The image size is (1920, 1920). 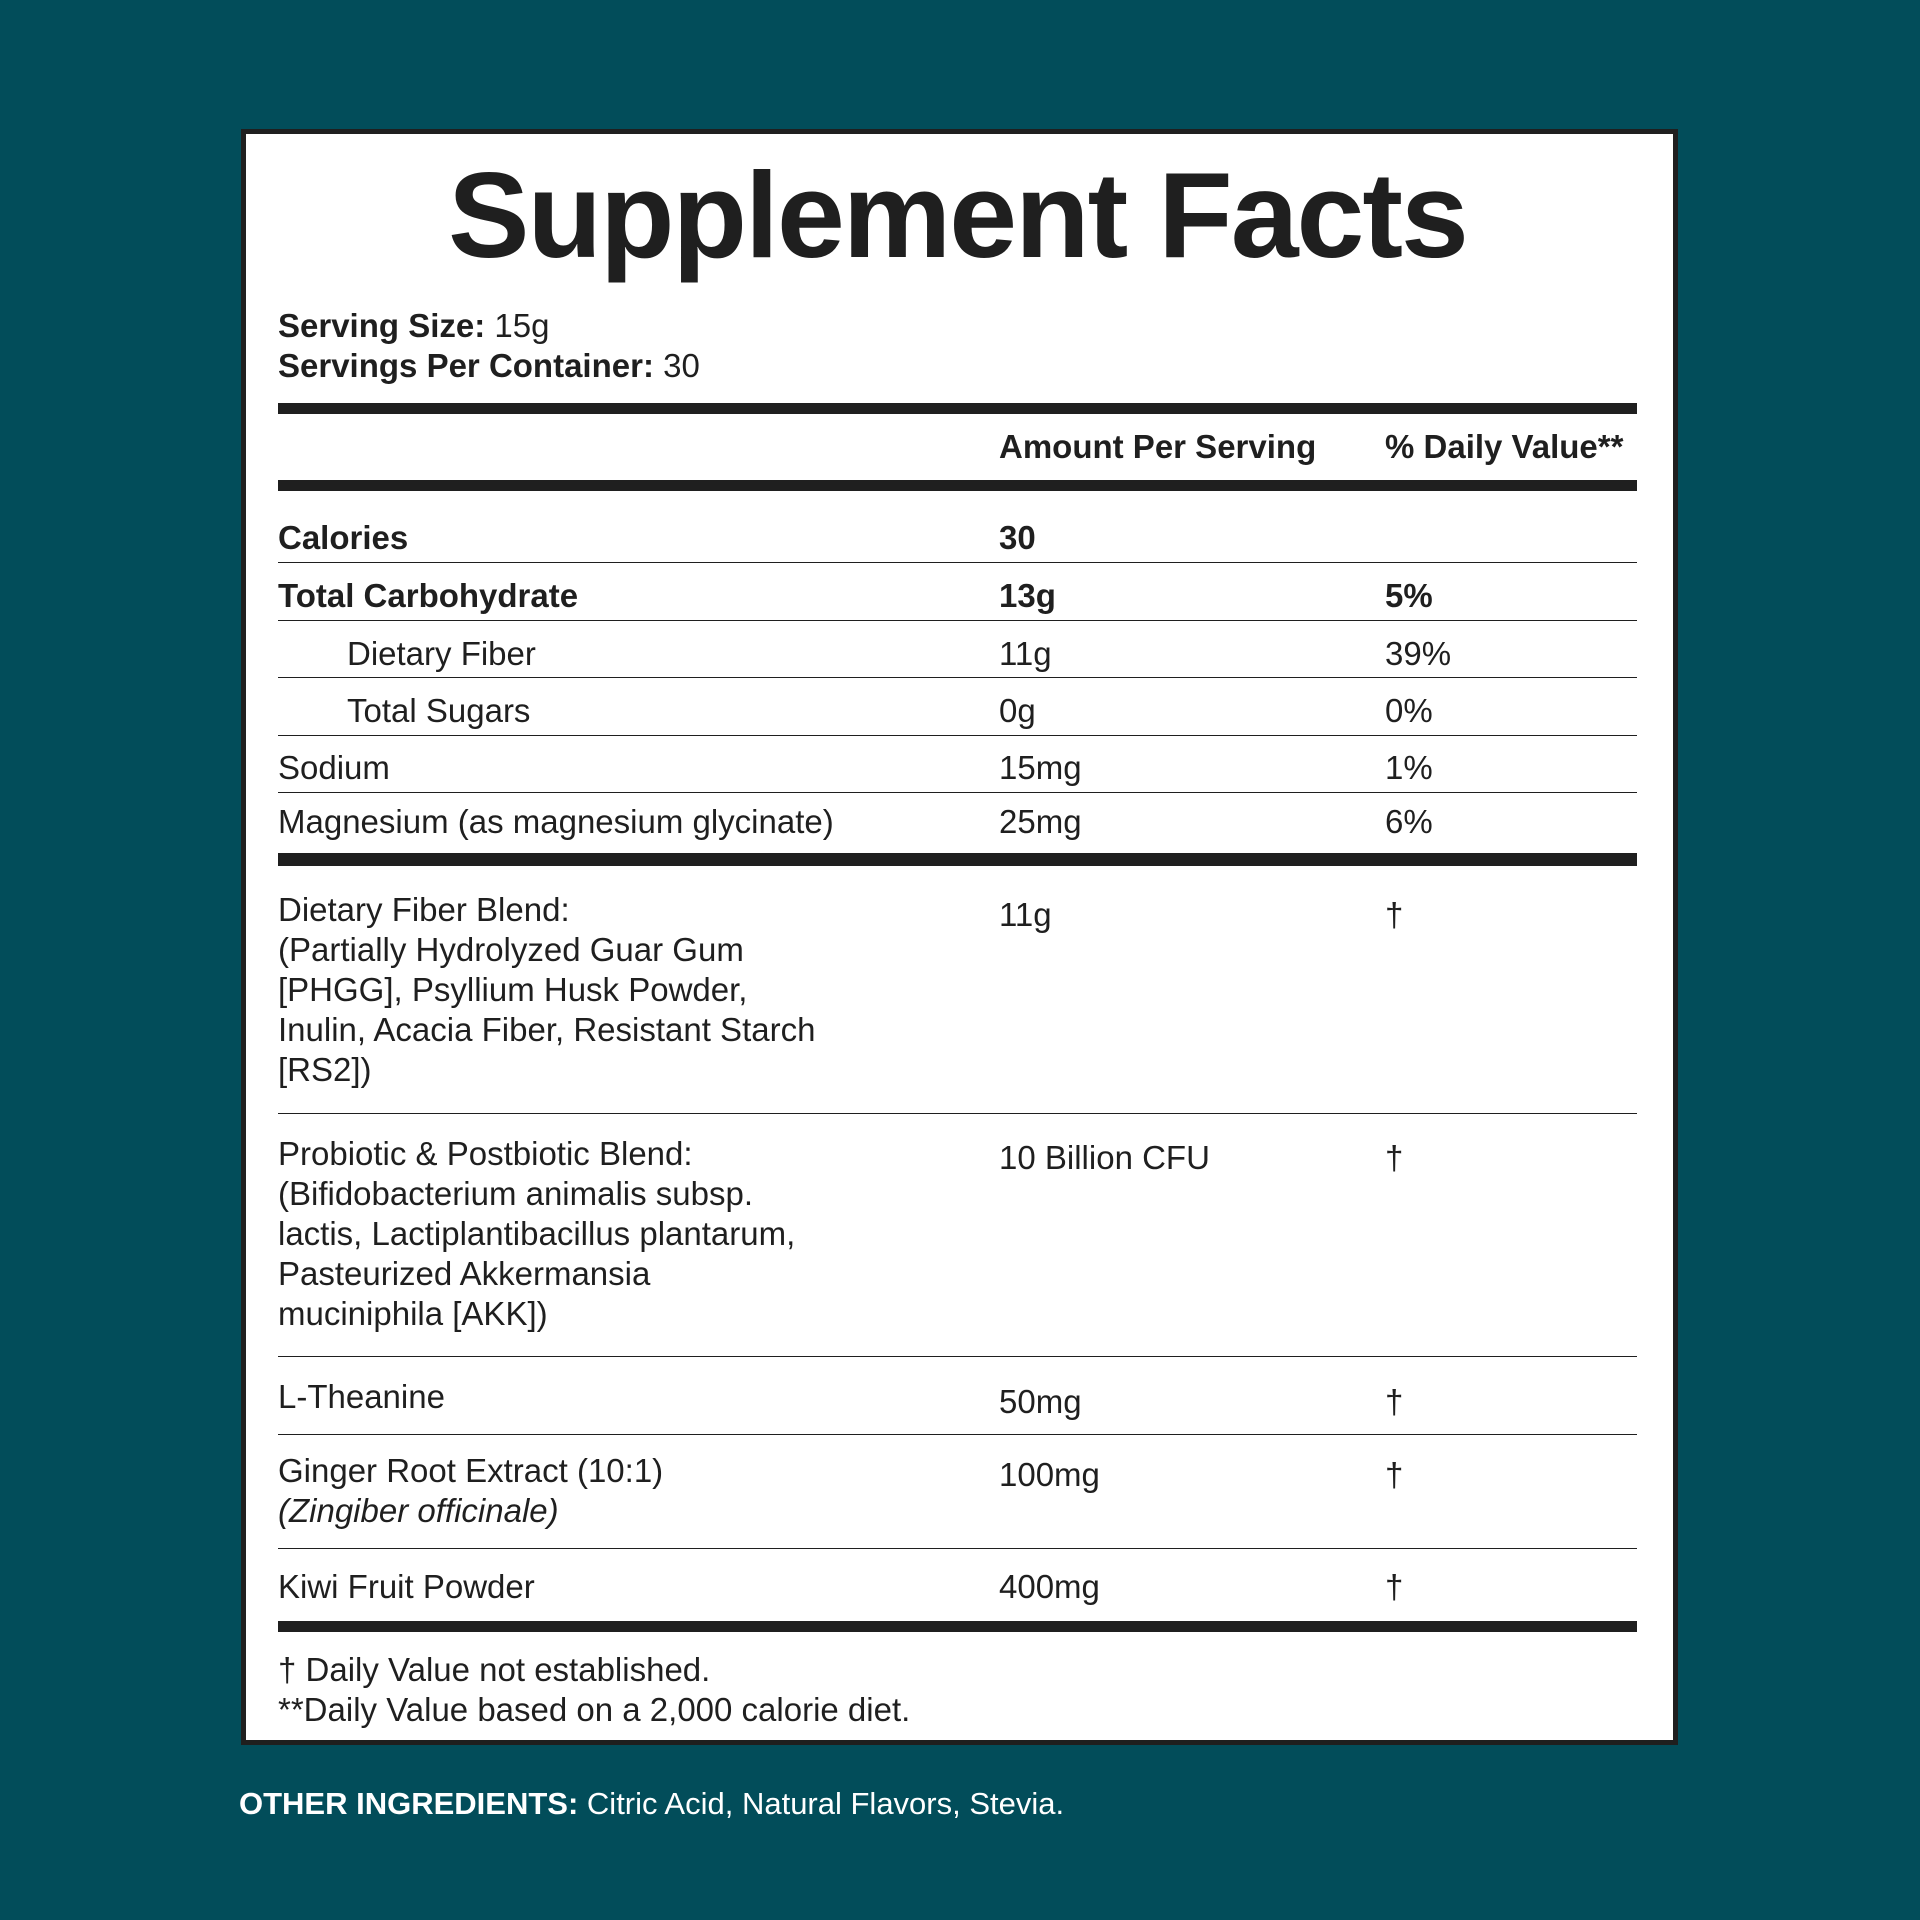 What do you see at coordinates (428, 595) in the screenshot?
I see `nutrient-name: Total Carbohydrate` at bounding box center [428, 595].